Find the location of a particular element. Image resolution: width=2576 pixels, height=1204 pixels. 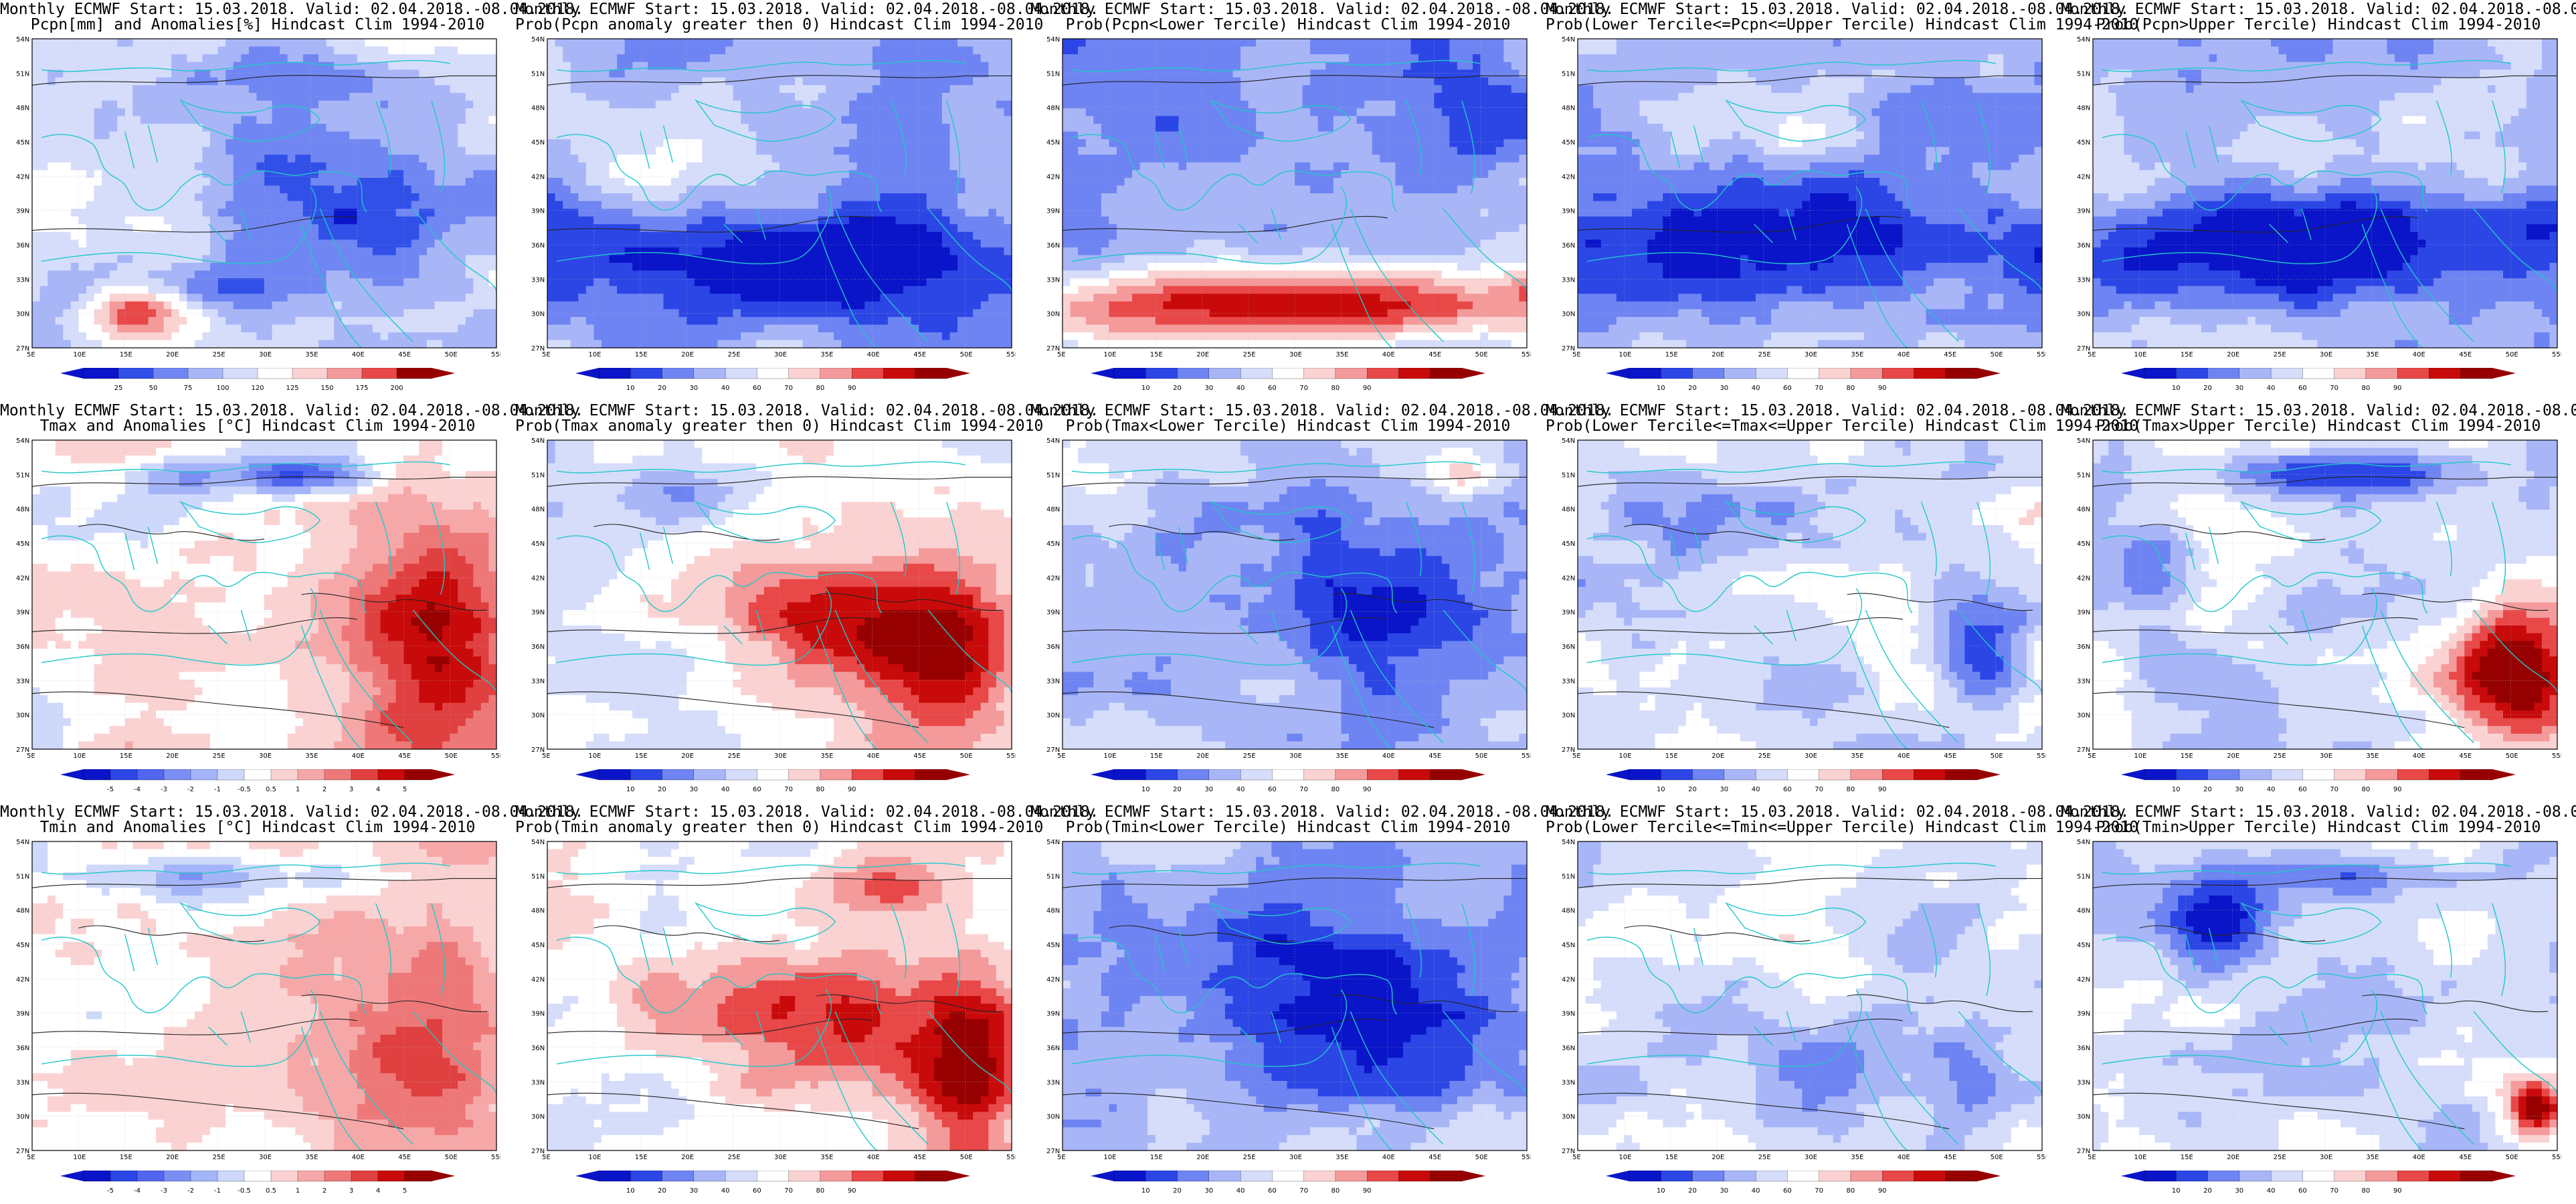

colorbar-label: 40 is located at coordinates (2271, 1191).